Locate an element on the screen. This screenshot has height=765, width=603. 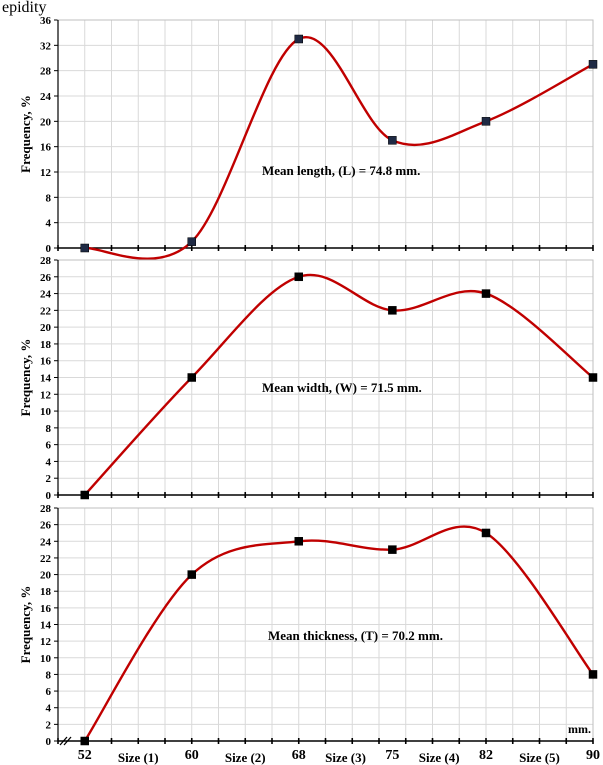
y-tick-label: 32 is located at coordinates (46, 46).